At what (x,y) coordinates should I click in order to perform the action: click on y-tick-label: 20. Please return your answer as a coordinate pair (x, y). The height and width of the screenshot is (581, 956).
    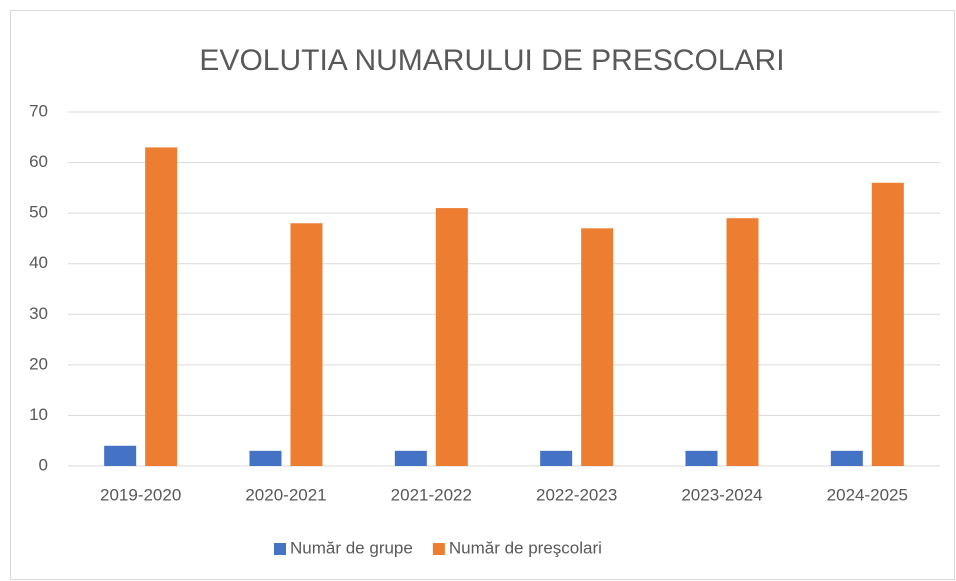
    Looking at the image, I should click on (38, 363).